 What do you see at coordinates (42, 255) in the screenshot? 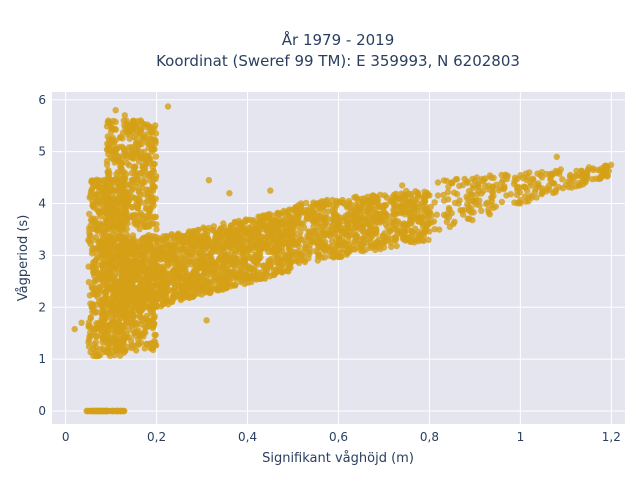
I see `y-tick-label: 3` at bounding box center [42, 255].